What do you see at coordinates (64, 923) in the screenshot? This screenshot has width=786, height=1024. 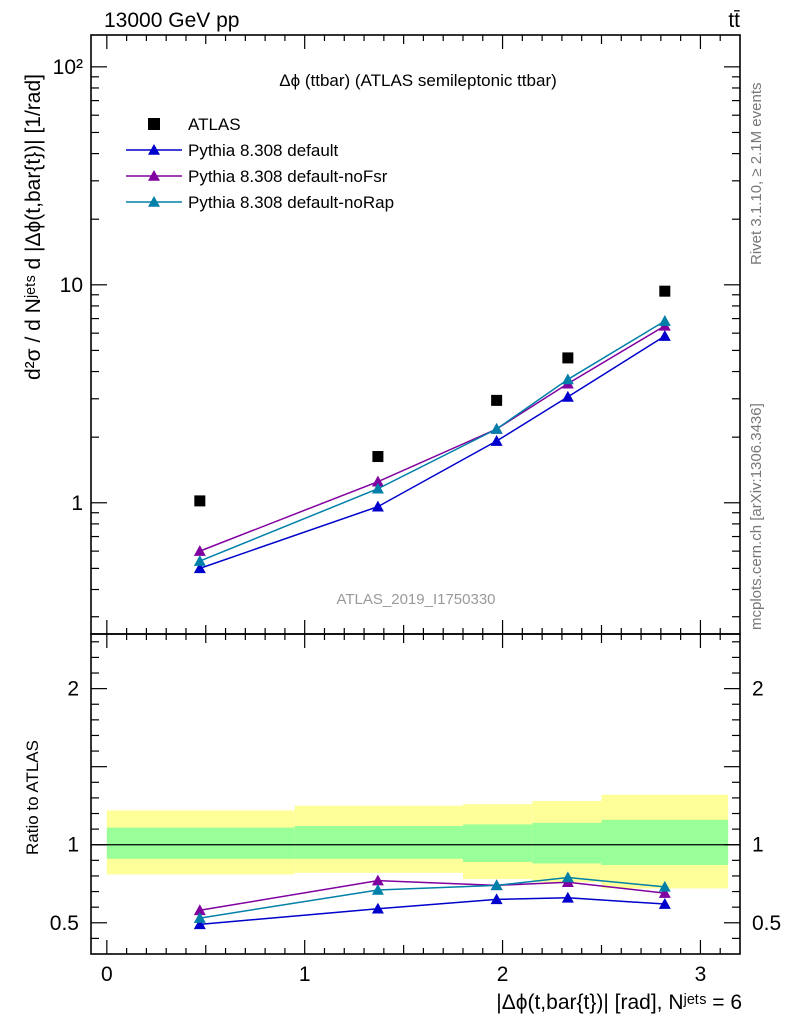 I see `ratio-y-tick-label-left: 0.5` at bounding box center [64, 923].